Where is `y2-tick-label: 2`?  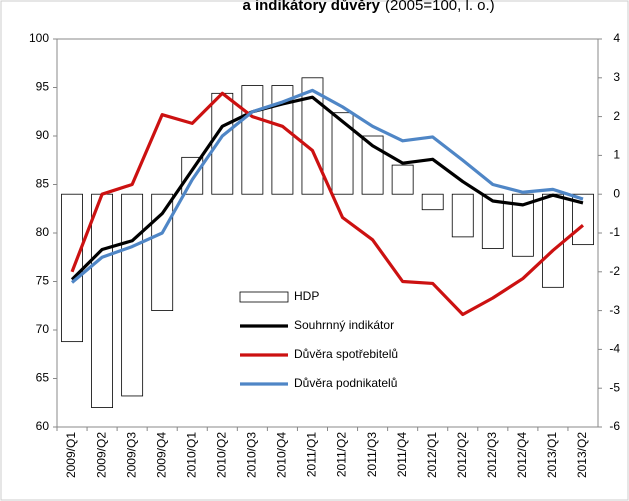
y2-tick-label: 2 is located at coordinates (616, 116).